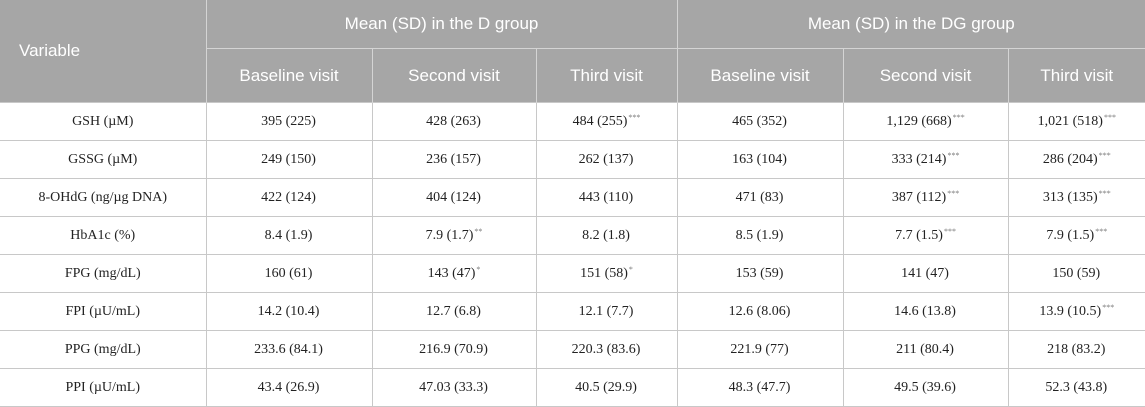  I want to click on table-cell: 211 (80.4), so click(925, 349).